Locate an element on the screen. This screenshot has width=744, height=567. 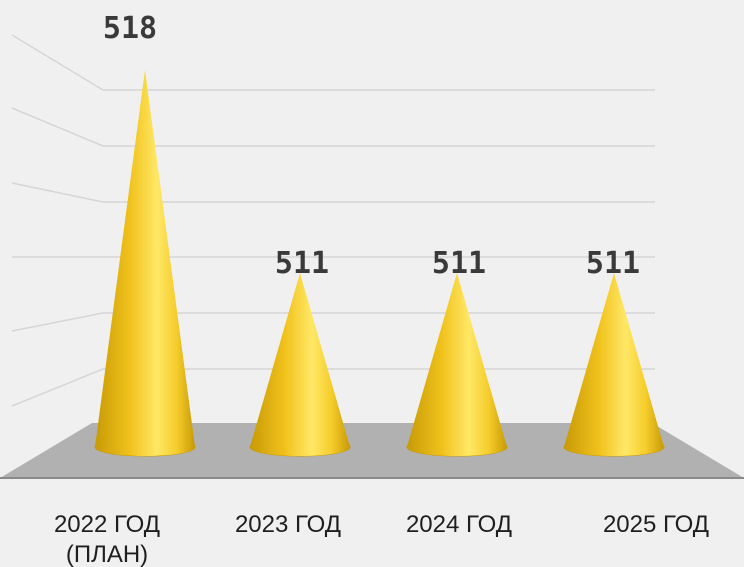
category-labels: 2022 ГОД (ПЛАН) 2023 ГОД 2024 ГОД 2025 ГОД is located at coordinates (381, 539).